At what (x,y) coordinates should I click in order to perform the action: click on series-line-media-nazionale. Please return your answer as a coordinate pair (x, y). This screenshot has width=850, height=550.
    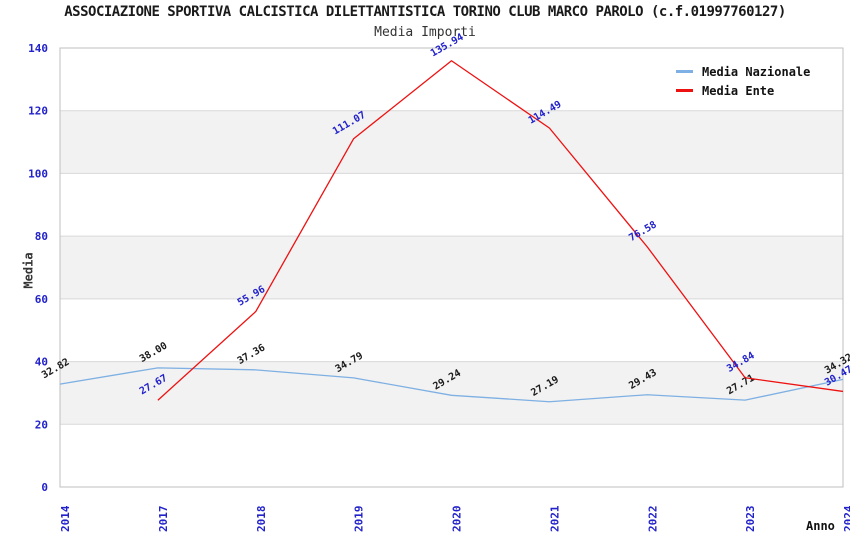
    Looking at the image, I should click on (451, 385).